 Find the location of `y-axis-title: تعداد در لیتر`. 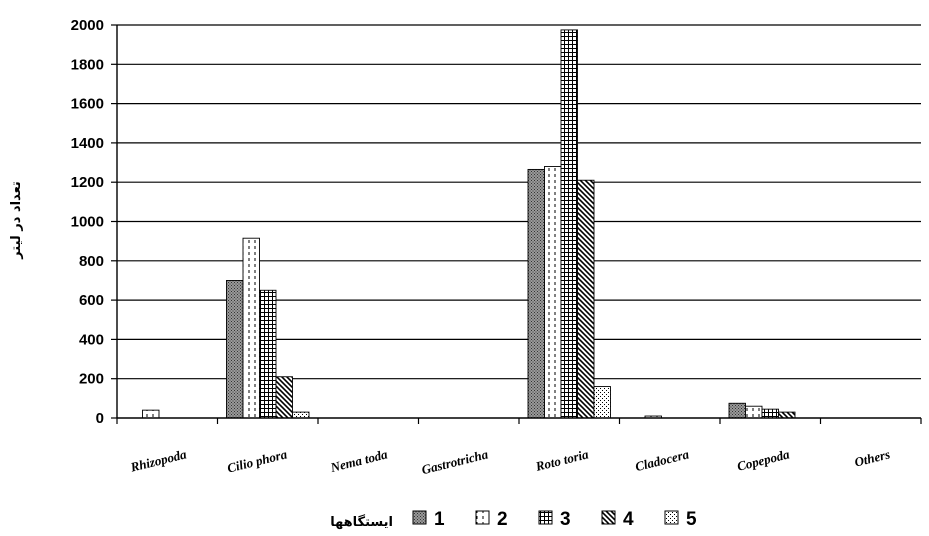

y-axis-title: تعداد در لیتر is located at coordinates (16, 220).